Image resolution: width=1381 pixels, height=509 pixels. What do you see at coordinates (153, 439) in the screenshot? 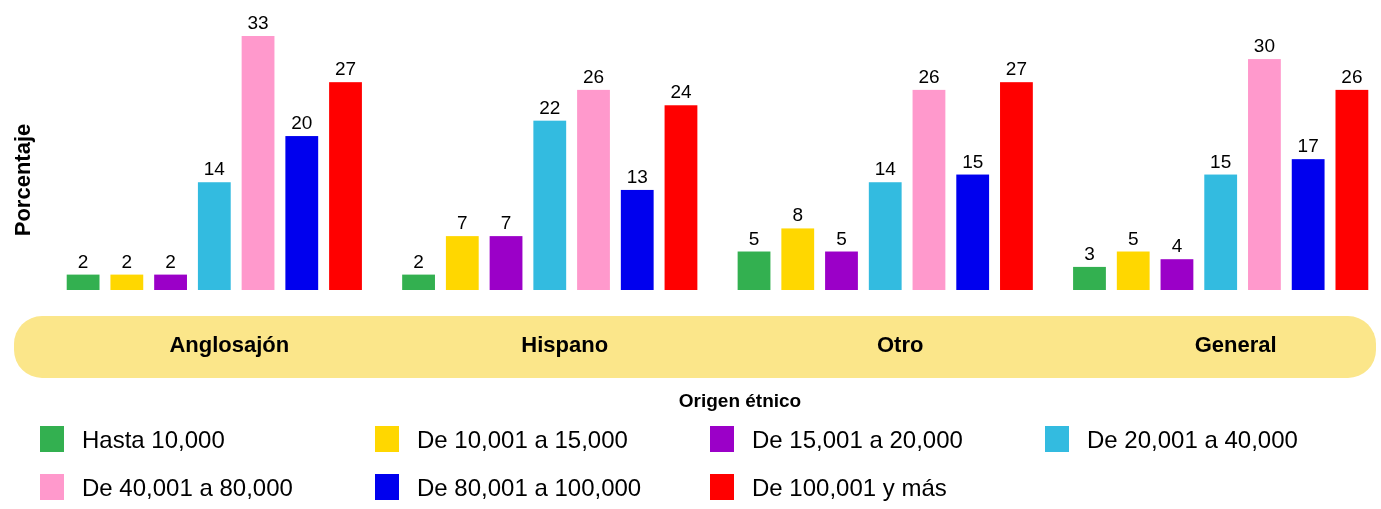
I see `legend-label: Hasta 10,000` at bounding box center [153, 439].